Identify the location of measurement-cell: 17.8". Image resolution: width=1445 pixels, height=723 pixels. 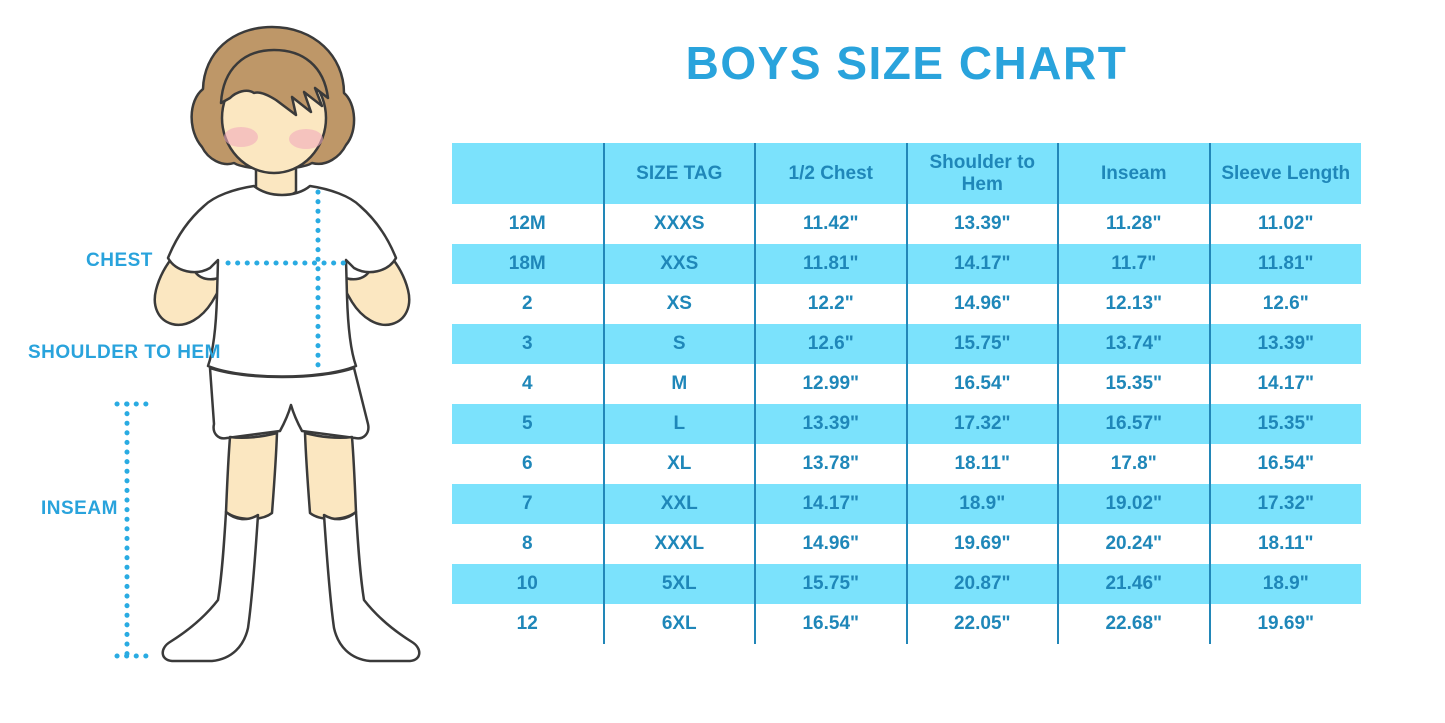
(1133, 464).